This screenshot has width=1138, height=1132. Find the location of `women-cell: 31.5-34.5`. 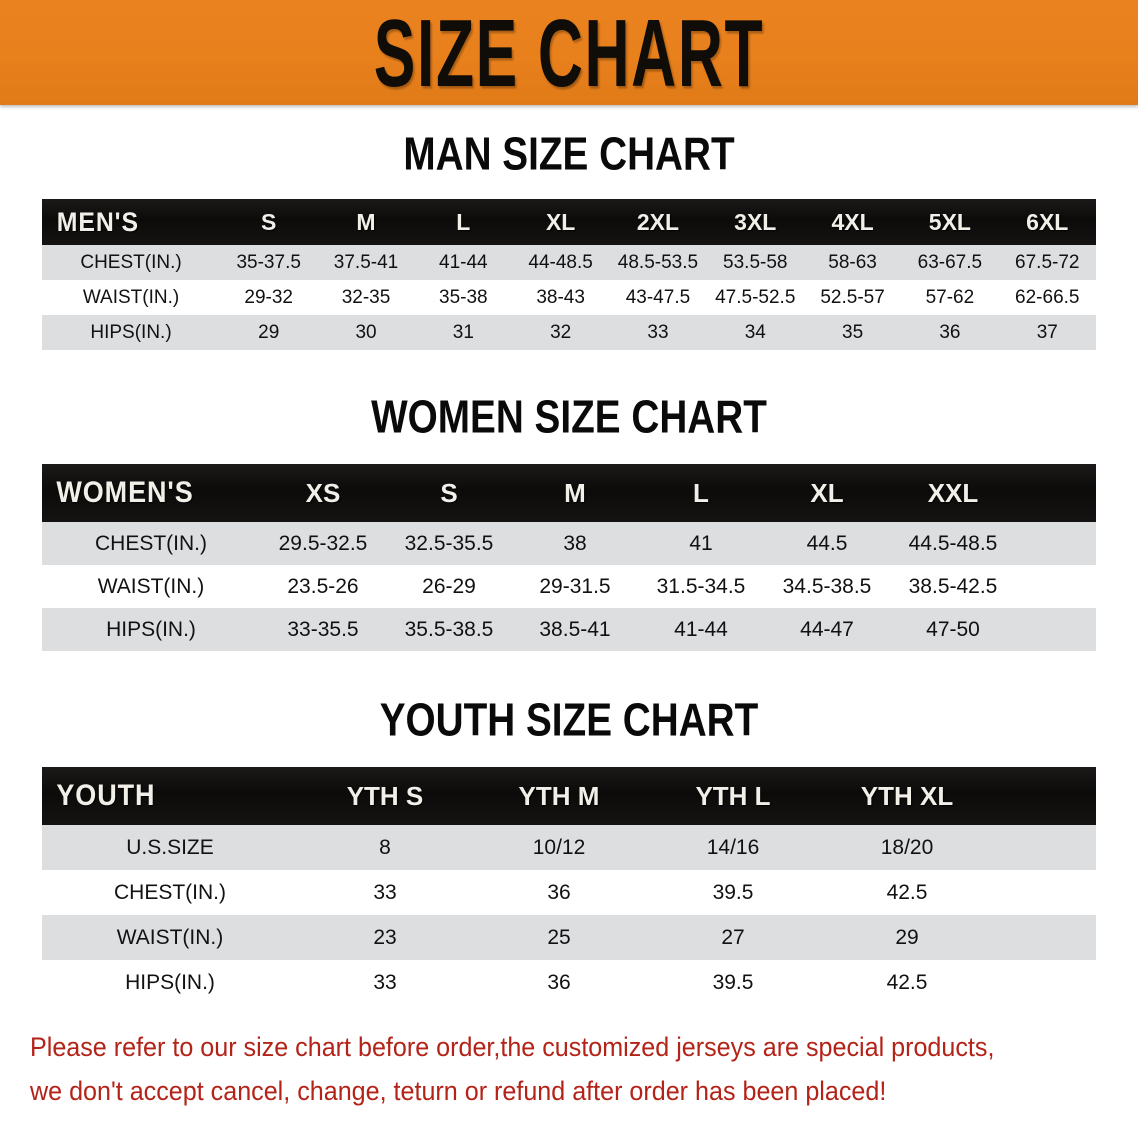

women-cell: 31.5-34.5 is located at coordinates (701, 586).